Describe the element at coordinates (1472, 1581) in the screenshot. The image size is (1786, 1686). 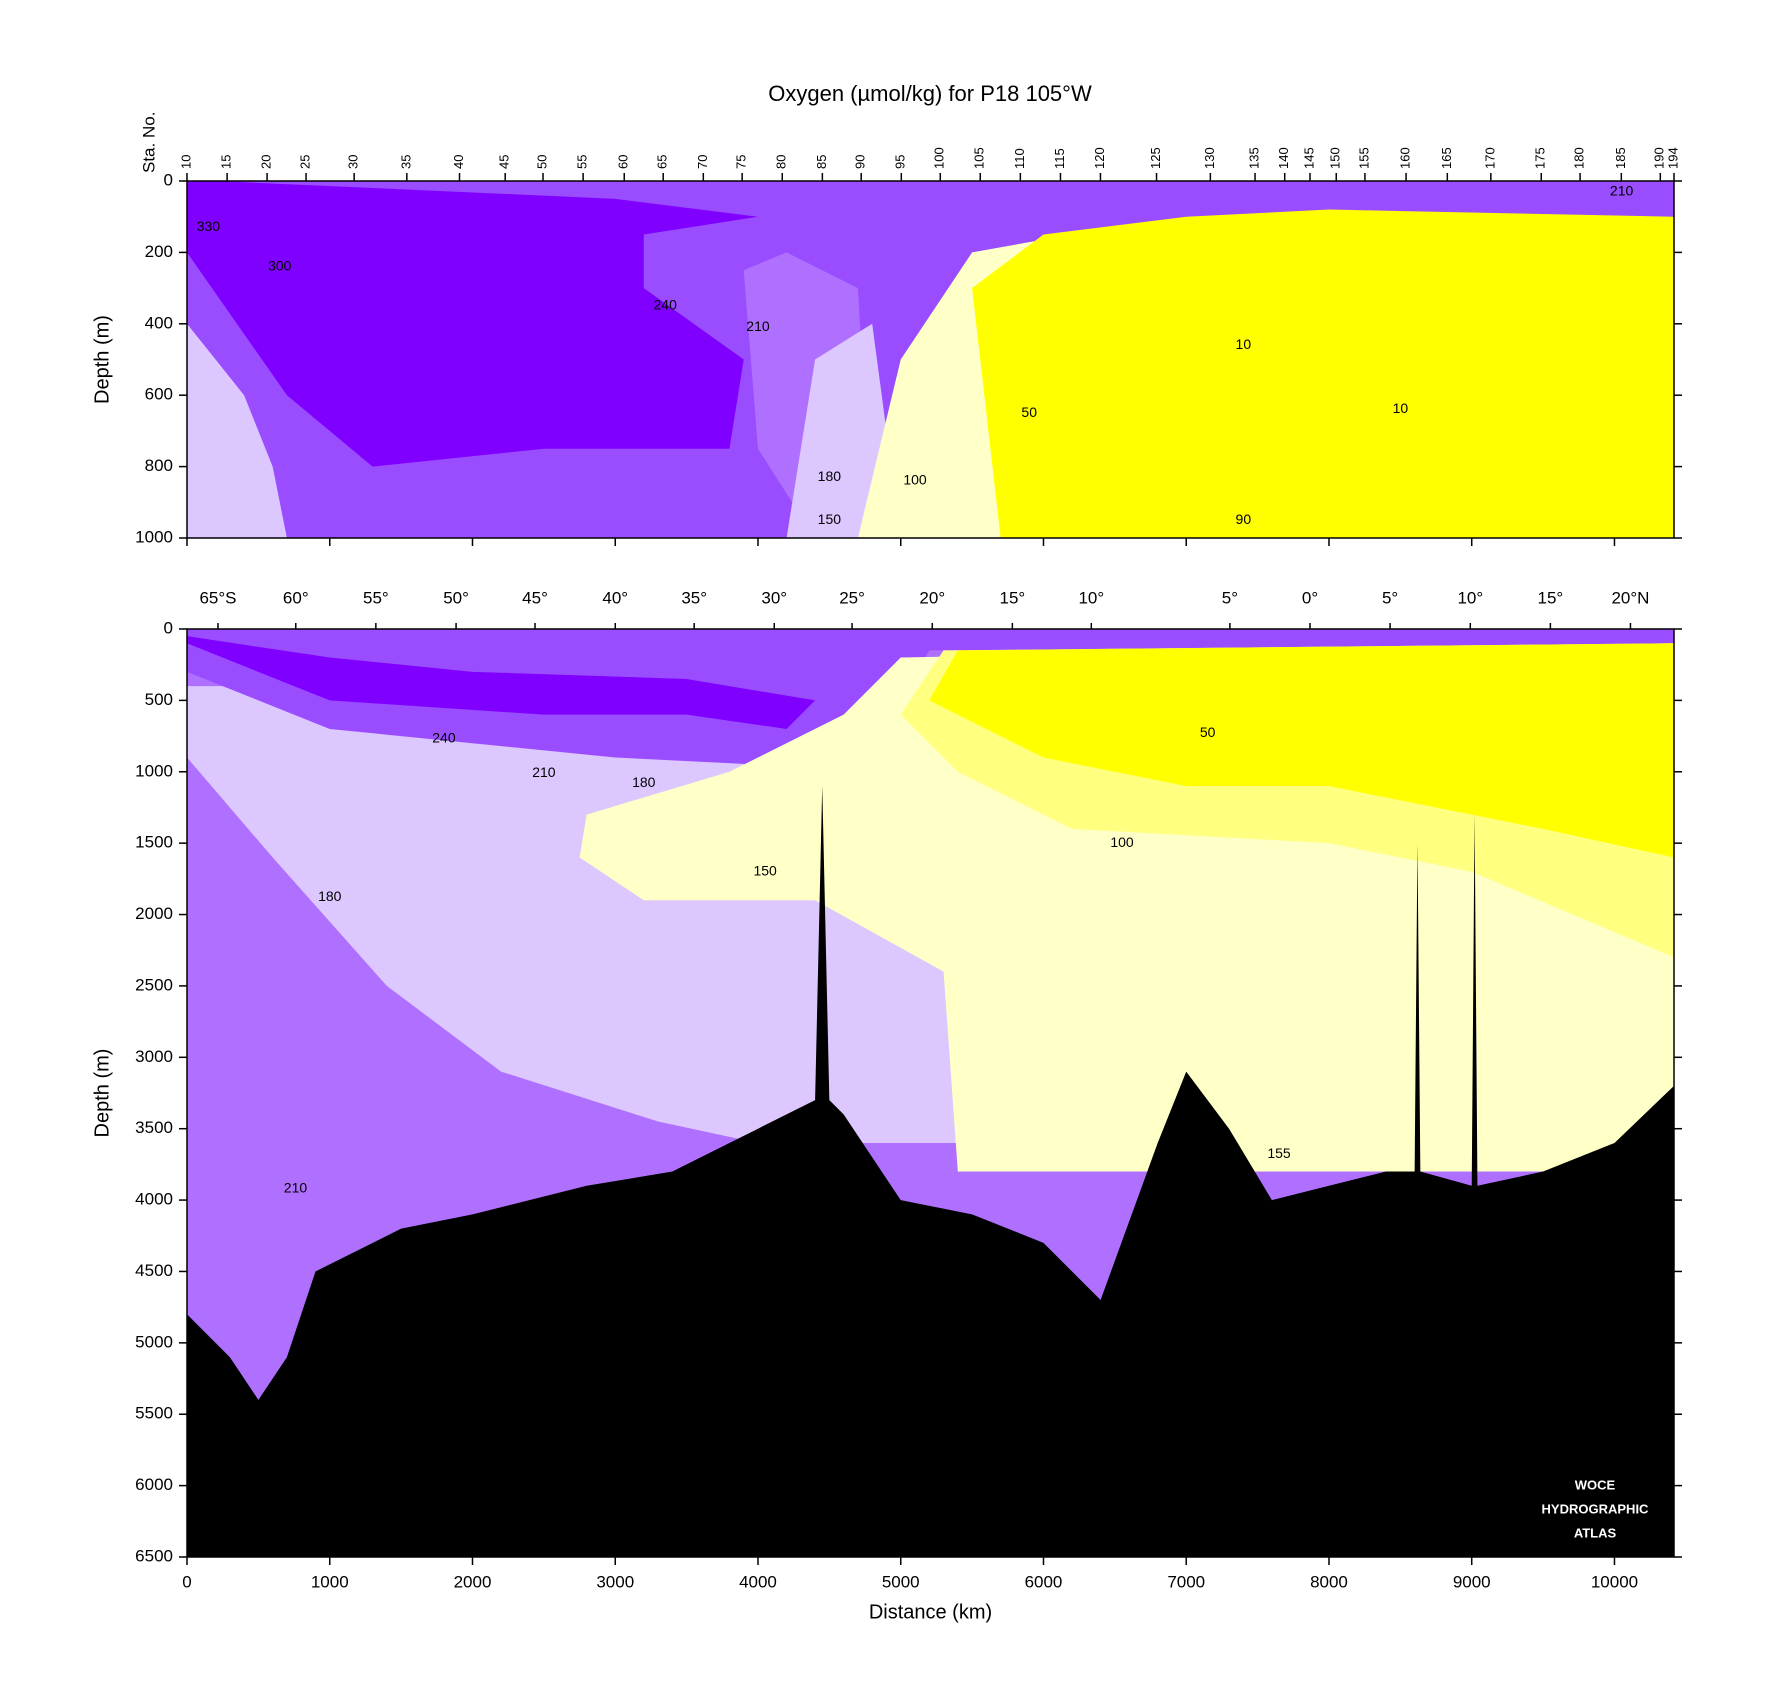
I see `x-tick-label: 9000` at that location.